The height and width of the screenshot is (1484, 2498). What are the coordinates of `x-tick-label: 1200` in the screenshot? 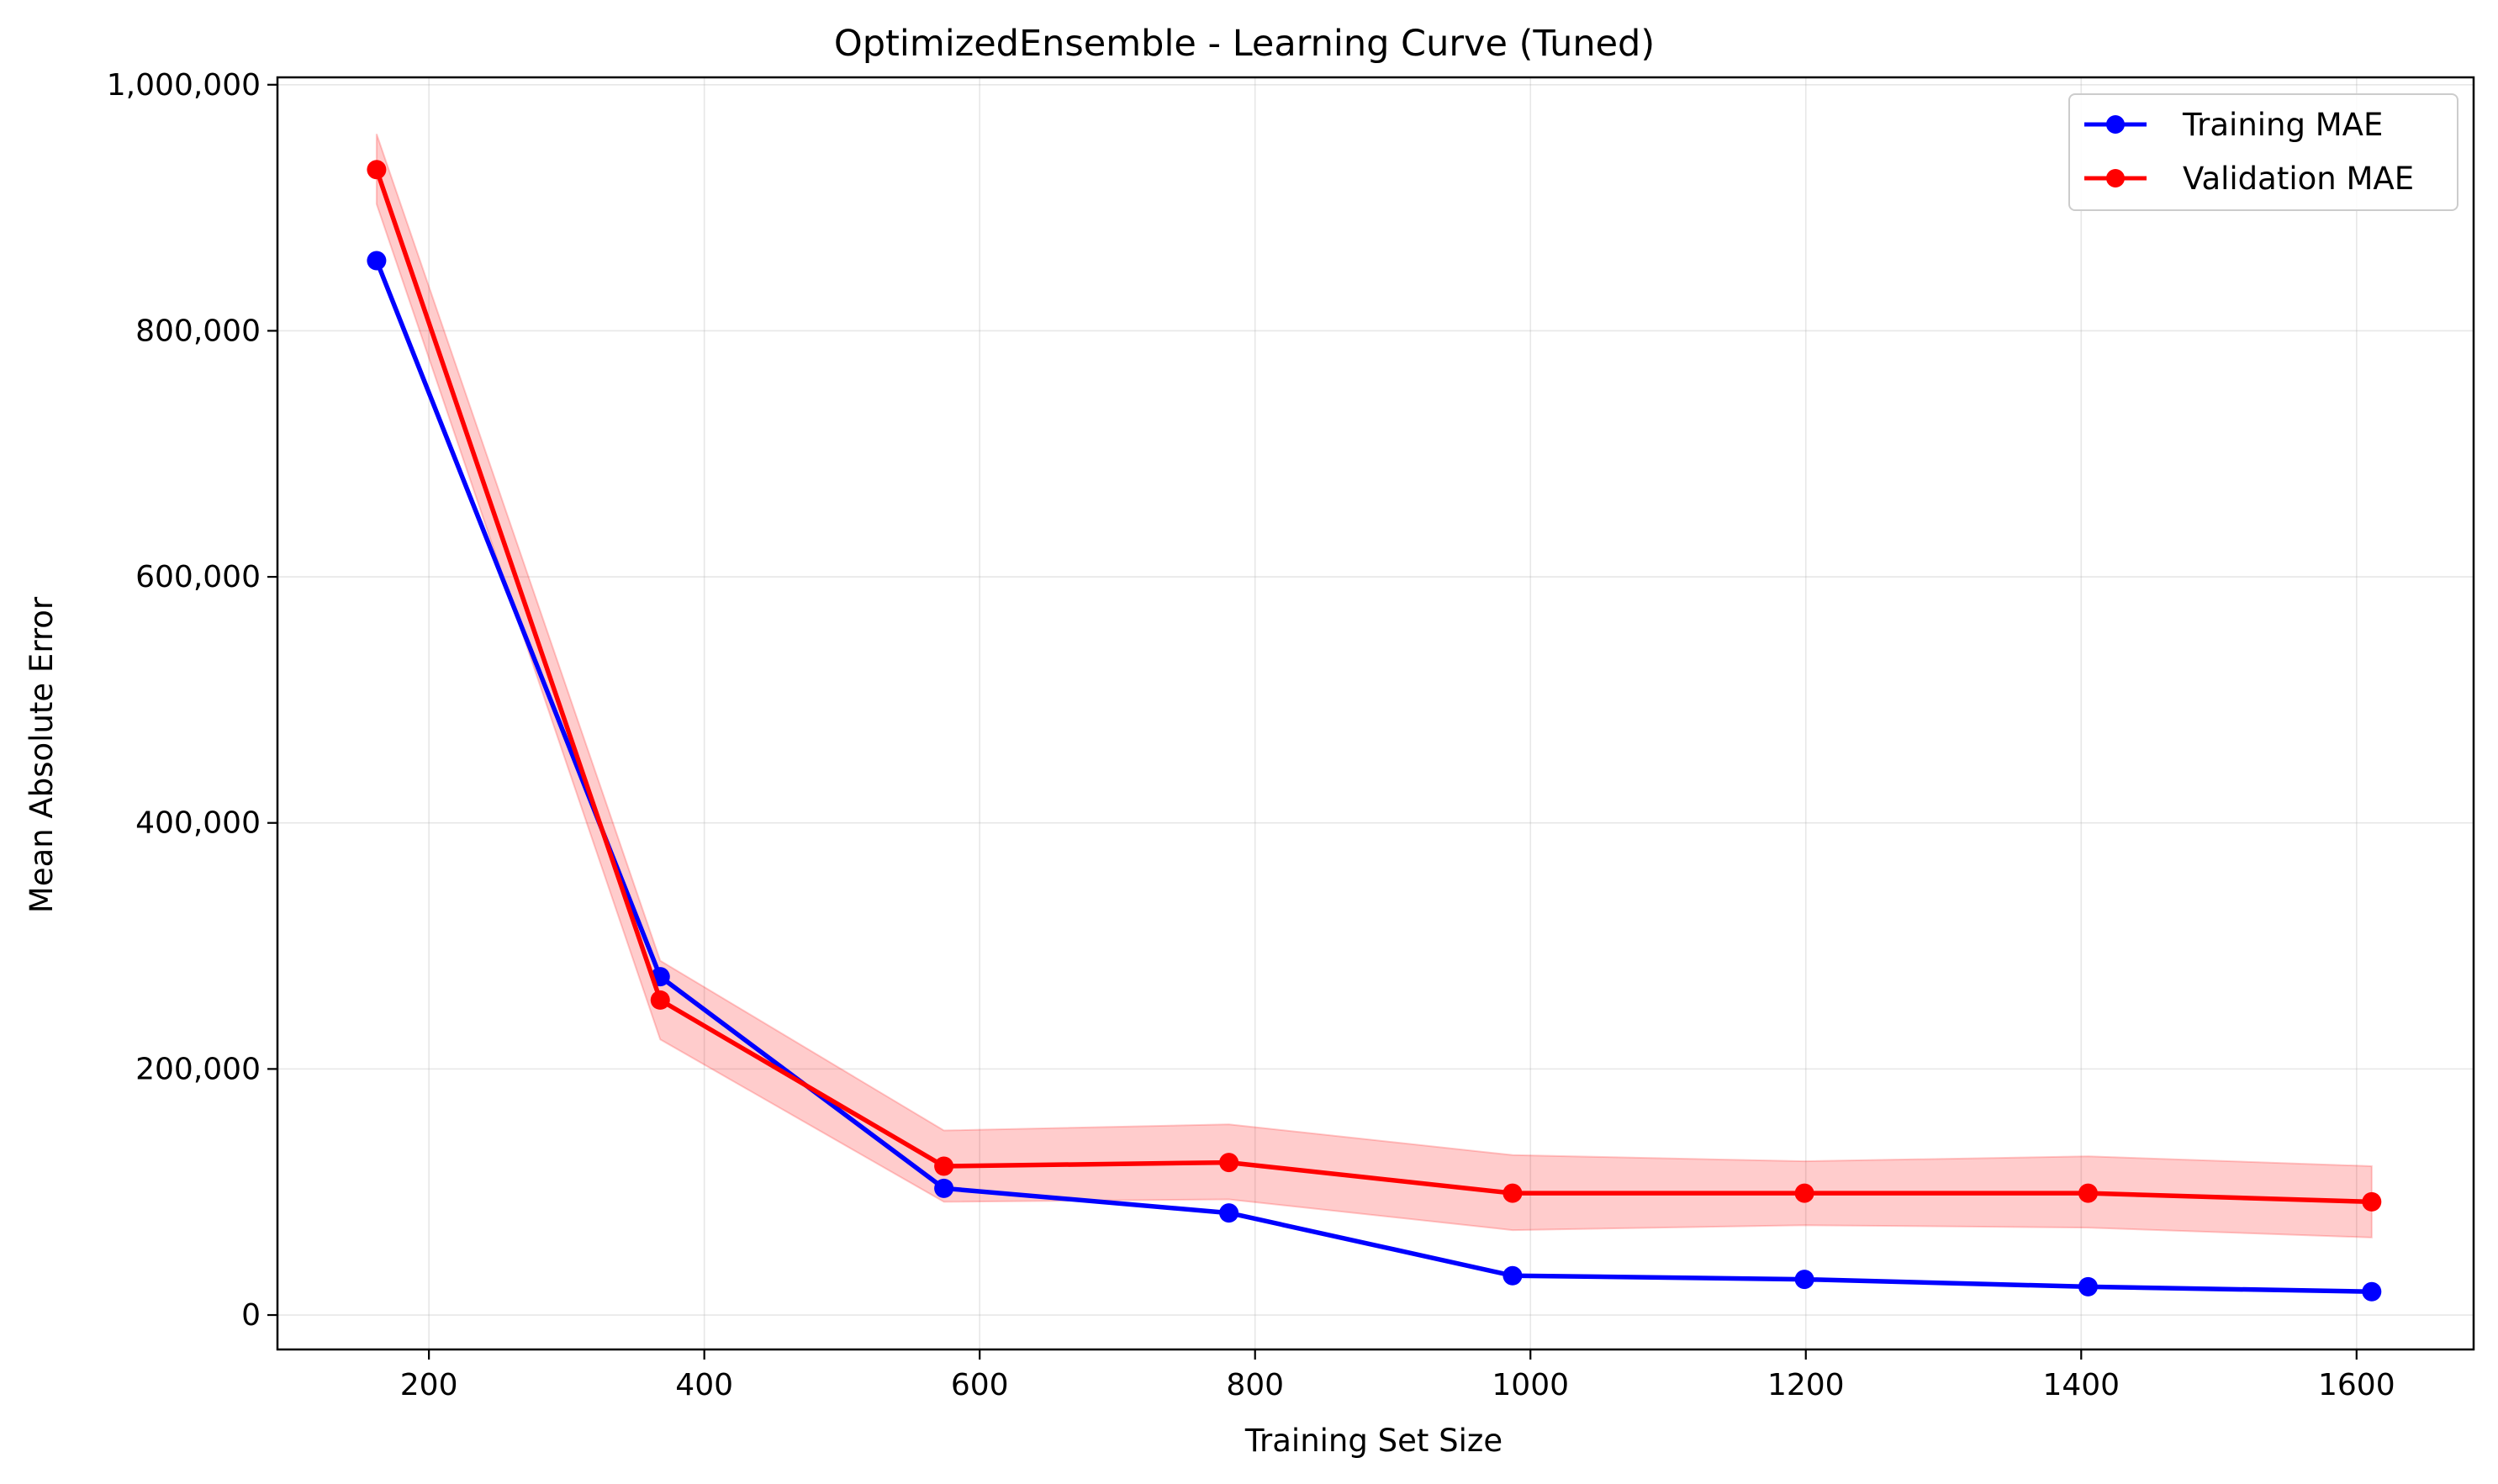 It's located at (1806, 1385).